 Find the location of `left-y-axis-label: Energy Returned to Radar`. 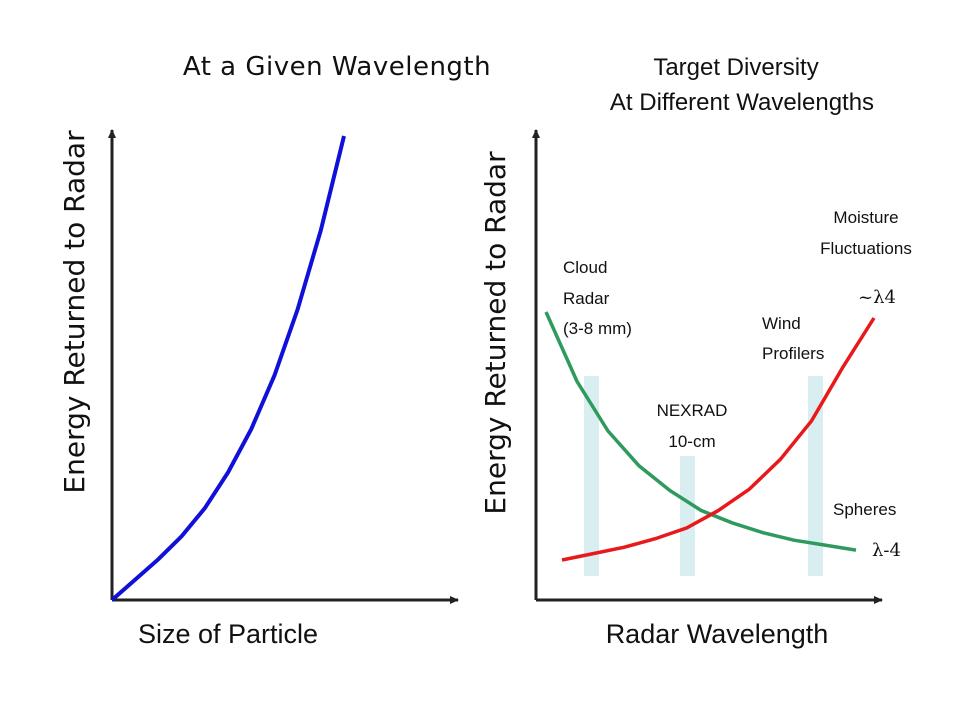

left-y-axis-label: Energy Returned to Radar is located at coordinates (74, 312).